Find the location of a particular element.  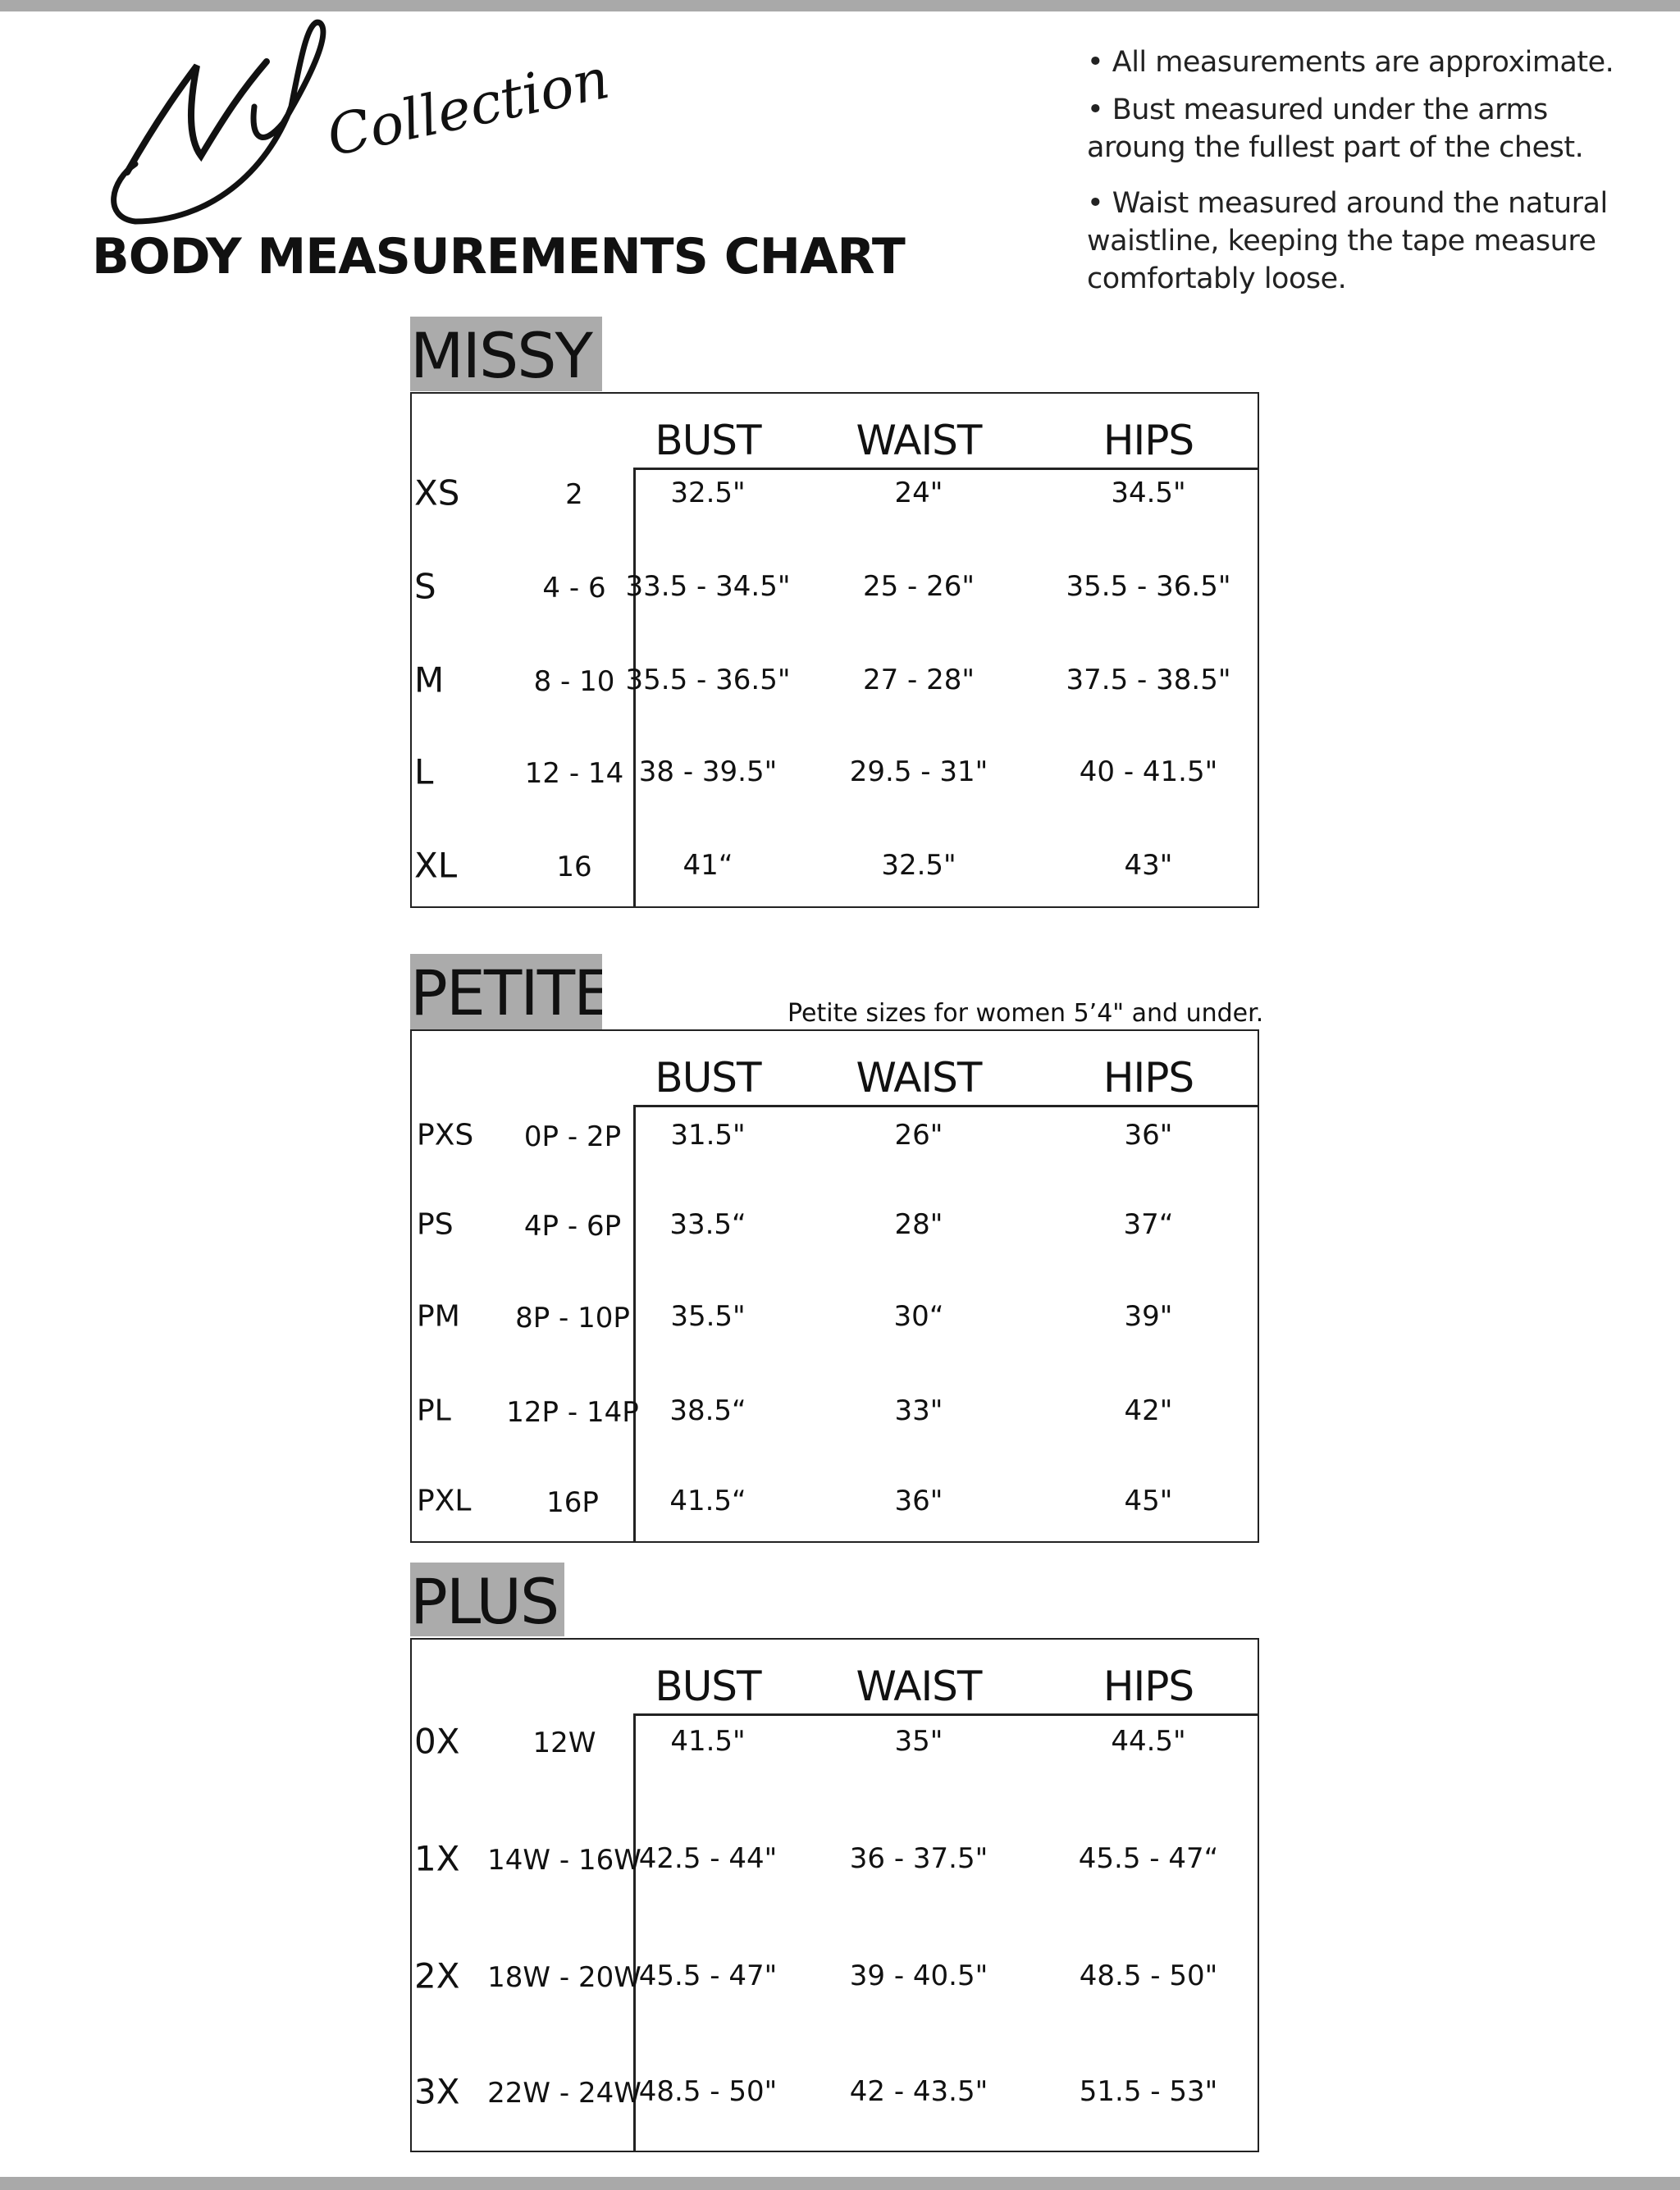

measurement-waist: 32.5" is located at coordinates (919, 866).